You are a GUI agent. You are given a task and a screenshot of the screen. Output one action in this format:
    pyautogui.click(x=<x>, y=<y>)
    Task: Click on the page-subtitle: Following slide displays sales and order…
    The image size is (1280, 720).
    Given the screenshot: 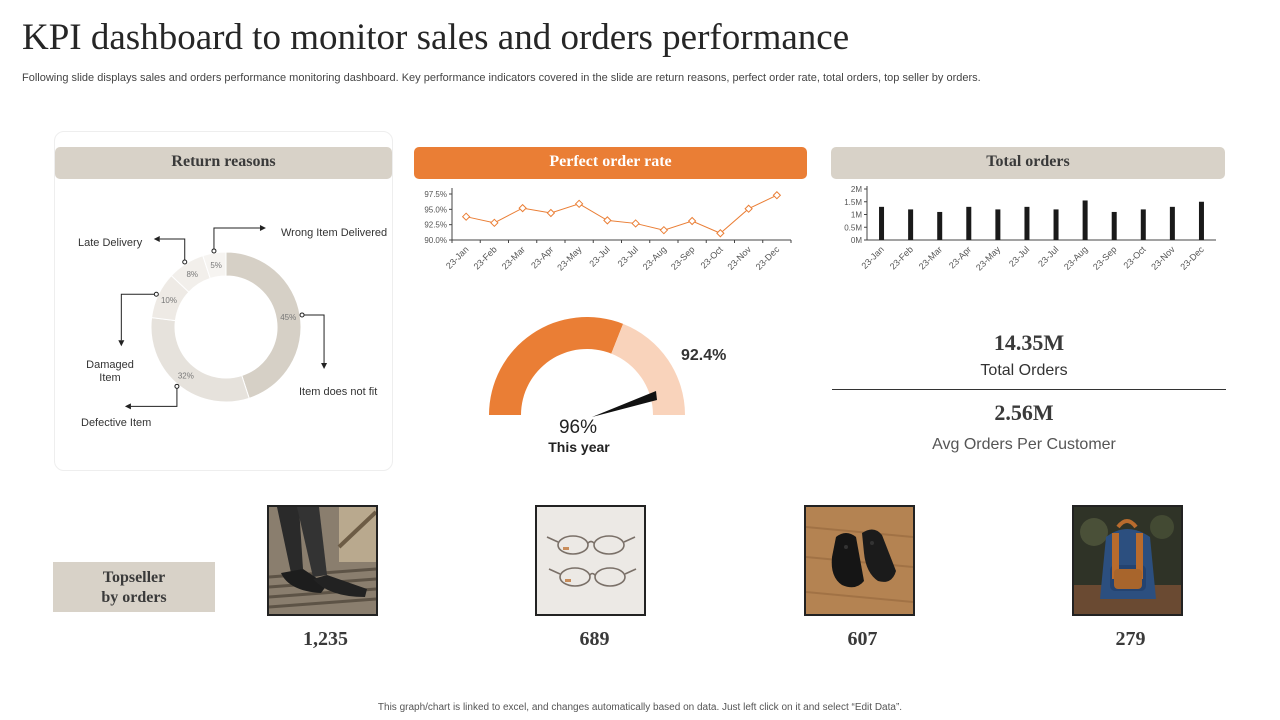 What is the action you would take?
    pyautogui.click(x=501, y=78)
    